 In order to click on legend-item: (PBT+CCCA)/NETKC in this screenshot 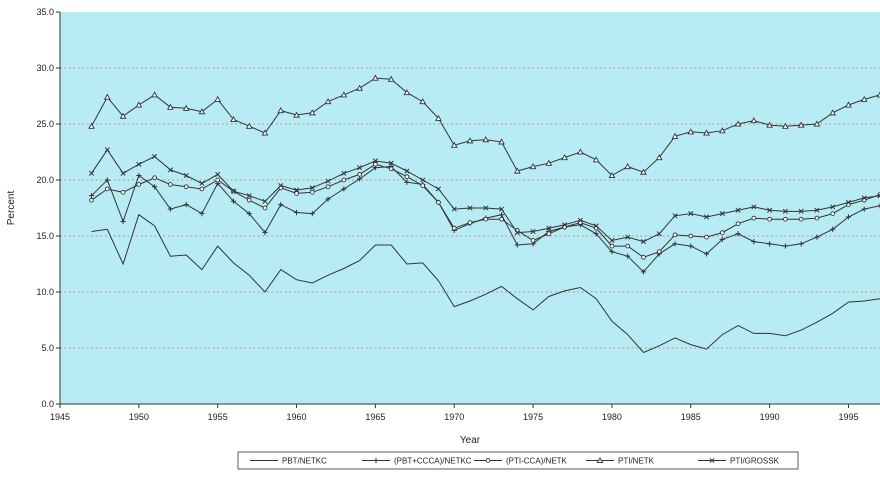, I will do `click(417, 461)`.